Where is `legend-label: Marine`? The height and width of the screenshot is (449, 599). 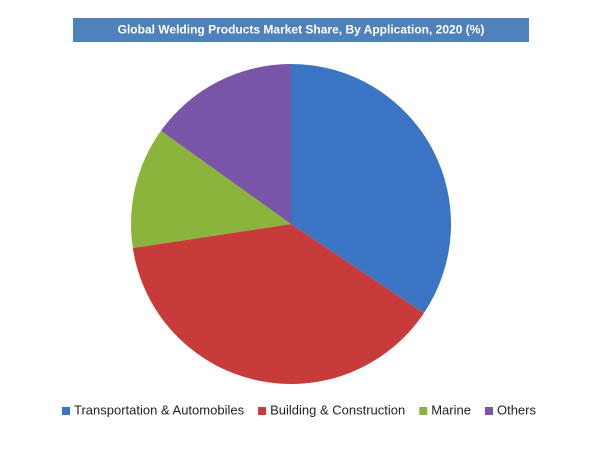 legend-label: Marine is located at coordinates (451, 409).